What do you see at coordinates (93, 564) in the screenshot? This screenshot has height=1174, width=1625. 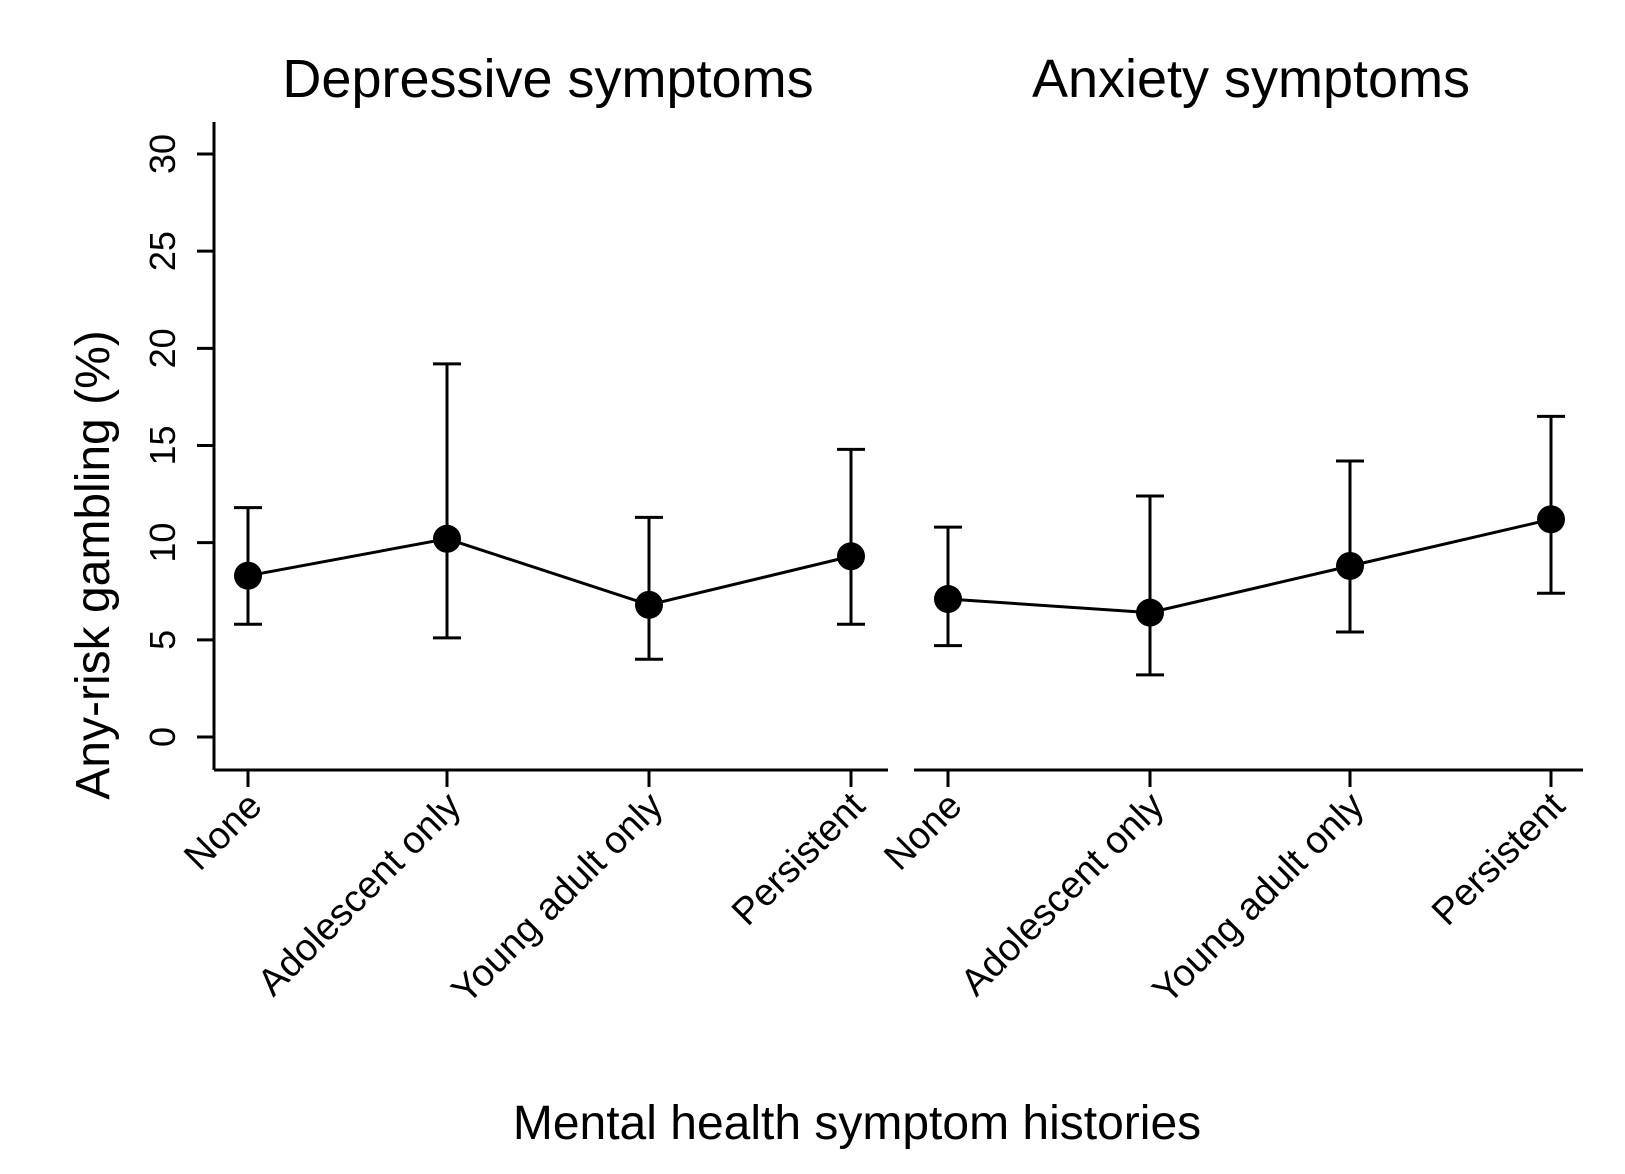 I see `y-axis-label: Any-risk gambling (%)` at bounding box center [93, 564].